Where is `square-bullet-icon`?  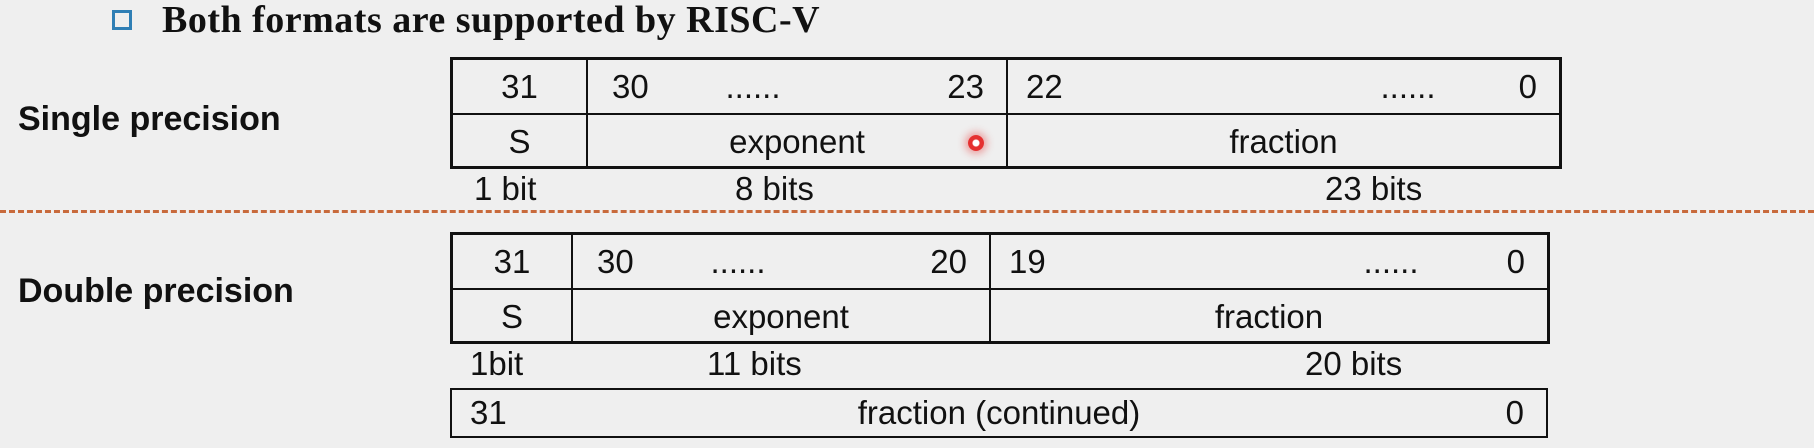 square-bullet-icon is located at coordinates (122, 20).